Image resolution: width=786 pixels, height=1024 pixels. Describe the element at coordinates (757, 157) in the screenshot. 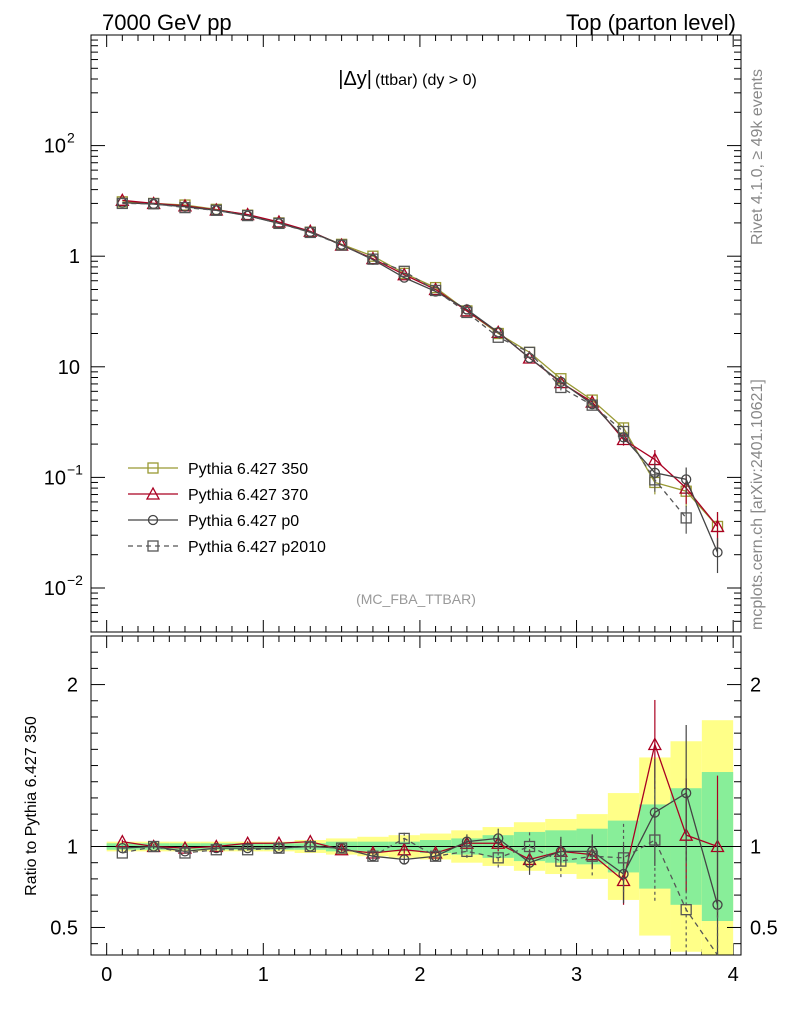

I see `side-label-top: Rivet 4.1.0, ≥ 49k events` at that location.